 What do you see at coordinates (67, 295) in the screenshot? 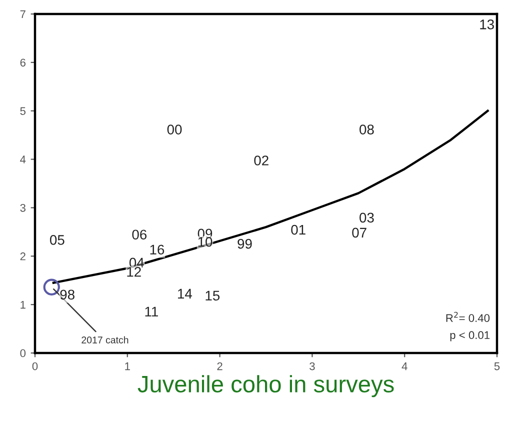
I see `annotation: 98` at bounding box center [67, 295].